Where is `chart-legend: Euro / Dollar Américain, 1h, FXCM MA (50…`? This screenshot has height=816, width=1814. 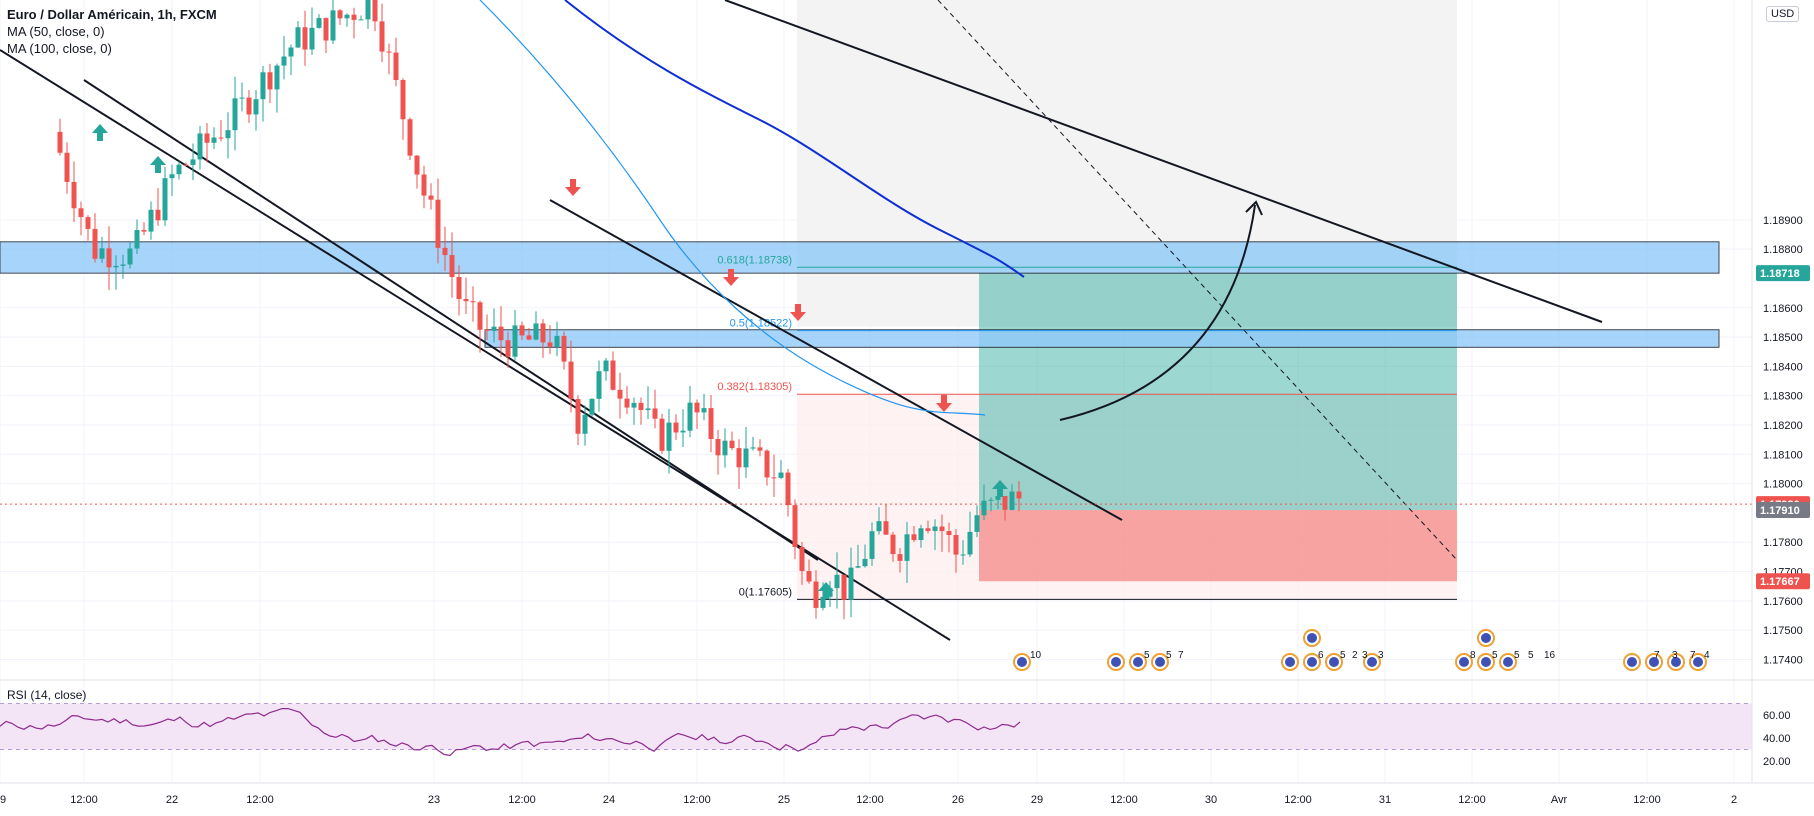 chart-legend: Euro / Dollar Américain, 1h, FXCM MA (50… is located at coordinates (112, 31).